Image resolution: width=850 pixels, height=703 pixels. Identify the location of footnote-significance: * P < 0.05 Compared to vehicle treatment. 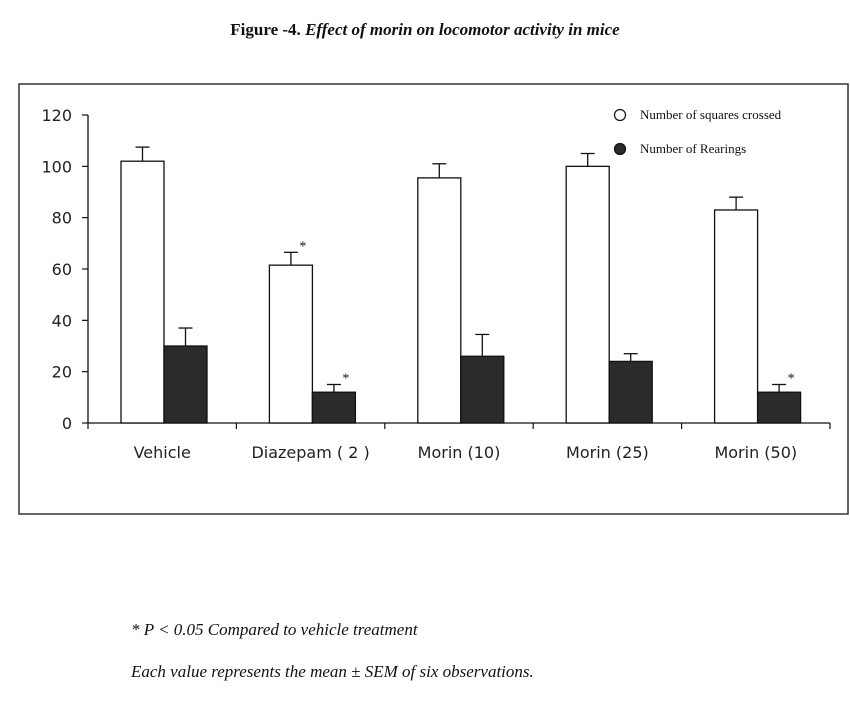
(274, 629).